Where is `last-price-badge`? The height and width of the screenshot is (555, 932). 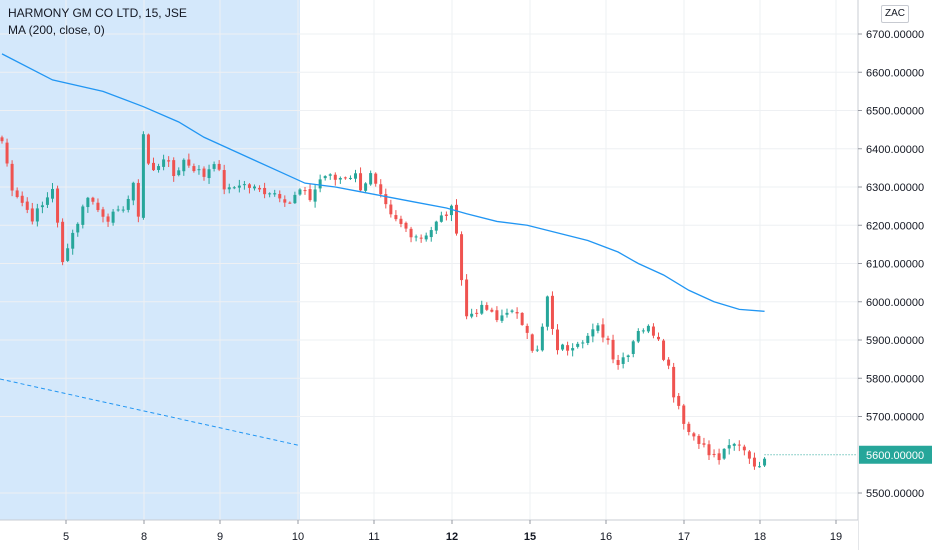 last-price-badge is located at coordinates (895, 454).